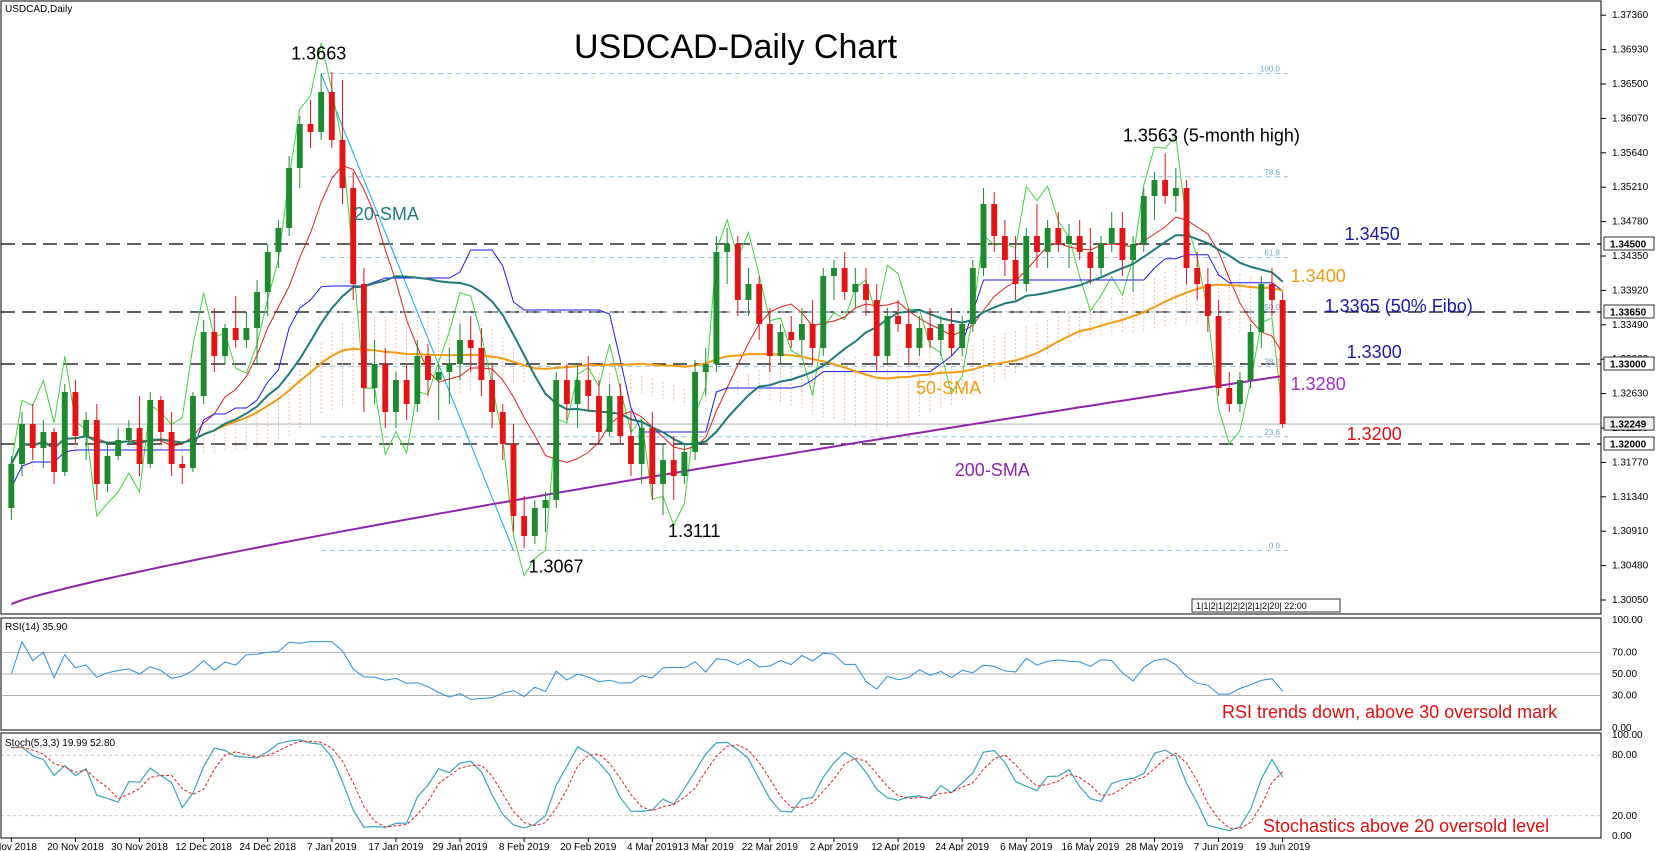 This screenshot has height=851, width=1668. I want to click on price-tick-label: 1.36930, so click(1630, 50).